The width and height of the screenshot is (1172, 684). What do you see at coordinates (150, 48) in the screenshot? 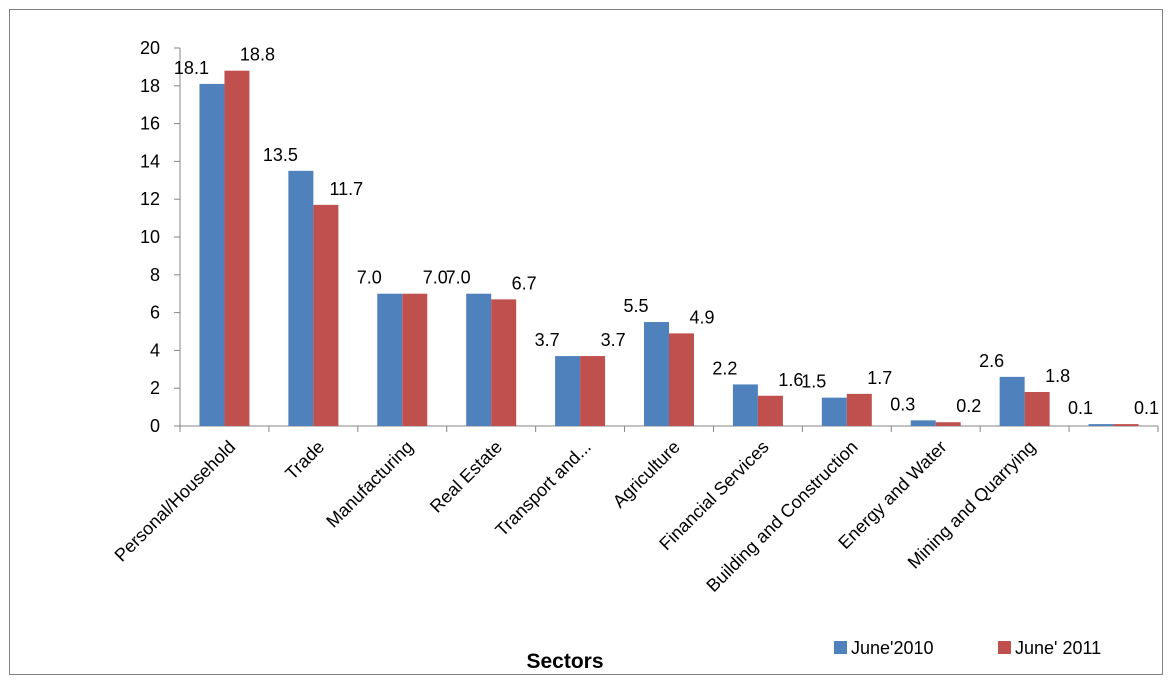
I see `y-tick-label: 20` at bounding box center [150, 48].